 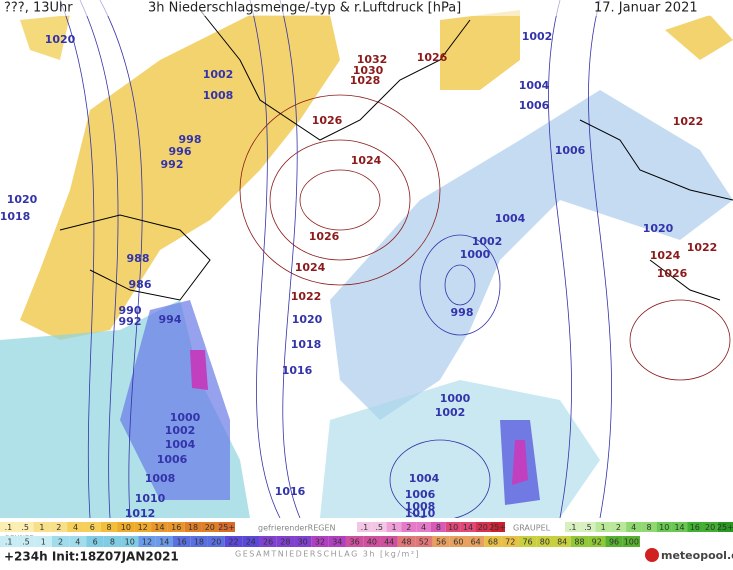 I want to click on scale-label: 80, so click(x=545, y=542).